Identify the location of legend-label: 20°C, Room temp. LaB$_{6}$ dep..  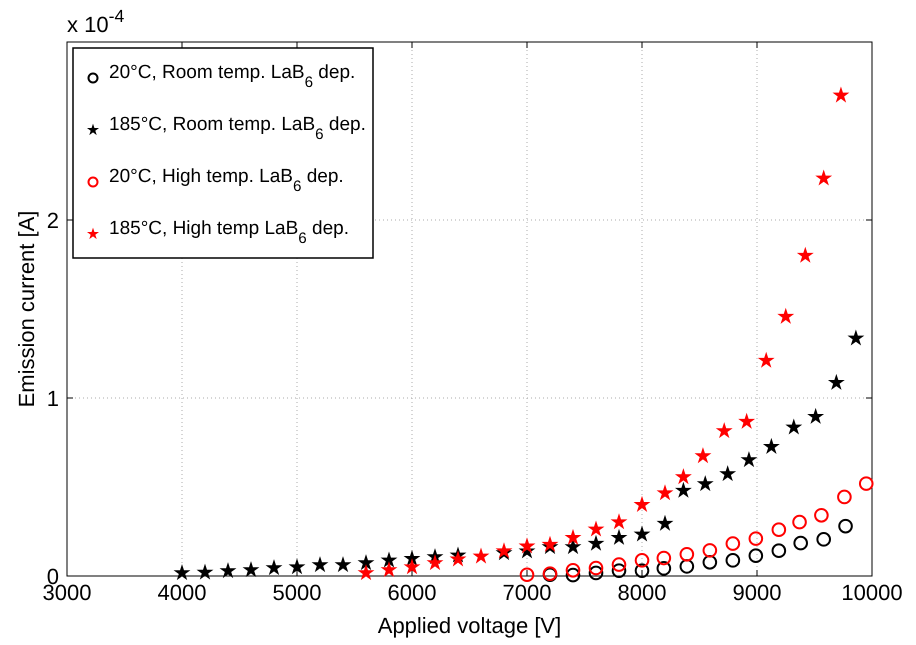
(232, 76).